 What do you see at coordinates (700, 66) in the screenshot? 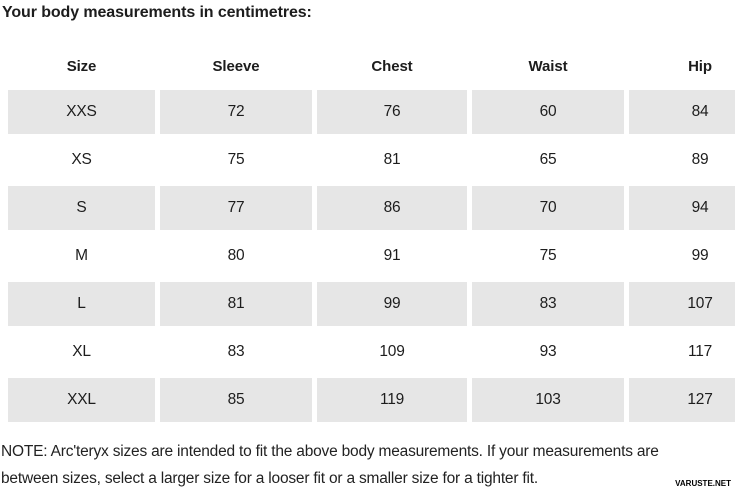
I see `column-header-hip: Hip` at bounding box center [700, 66].